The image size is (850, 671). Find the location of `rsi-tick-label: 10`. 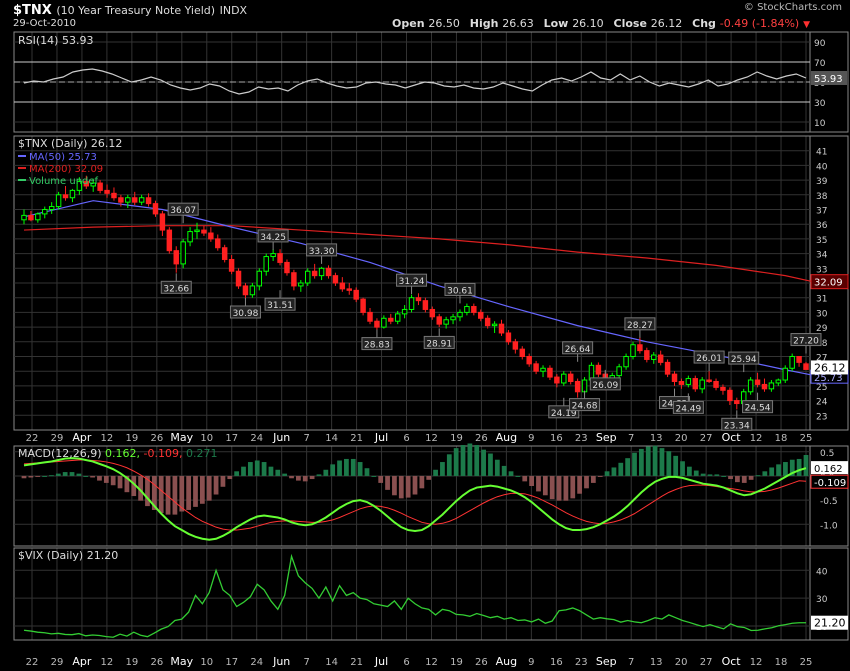

rsi-tick-label: 10 is located at coordinates (820, 124).